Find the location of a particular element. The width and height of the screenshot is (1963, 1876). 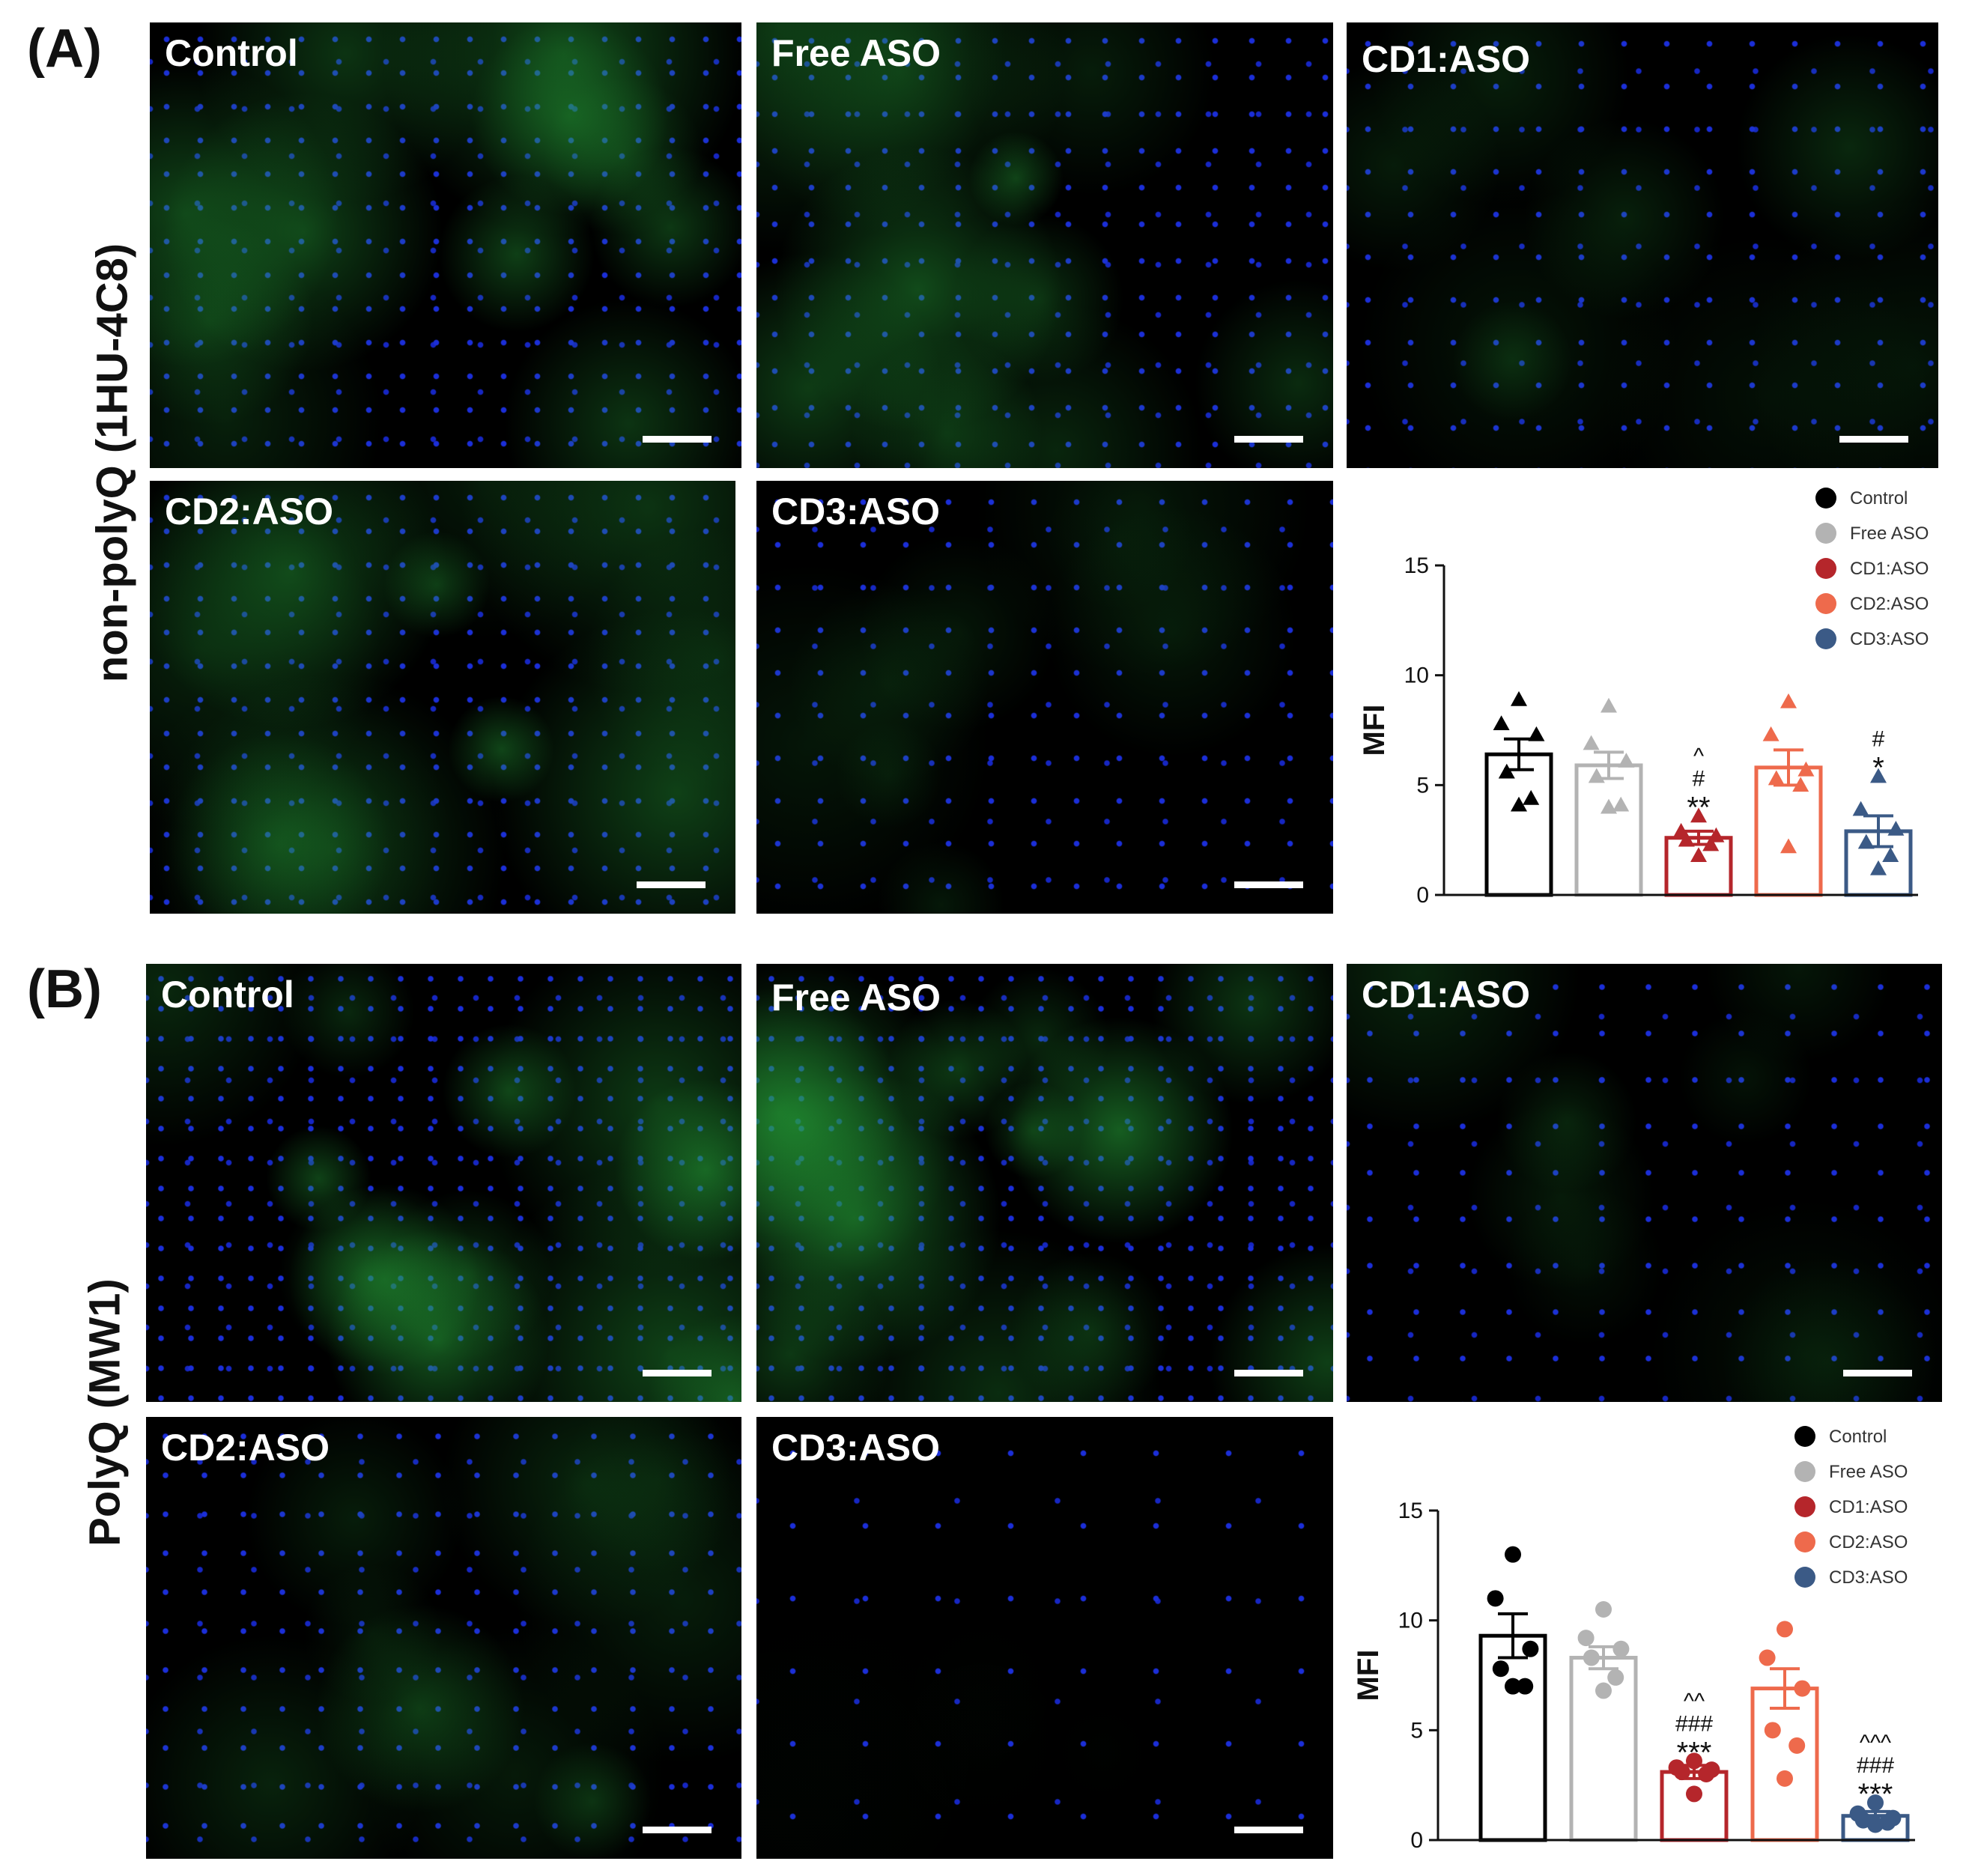

micrograph-a-control: Control is located at coordinates (445, 245).